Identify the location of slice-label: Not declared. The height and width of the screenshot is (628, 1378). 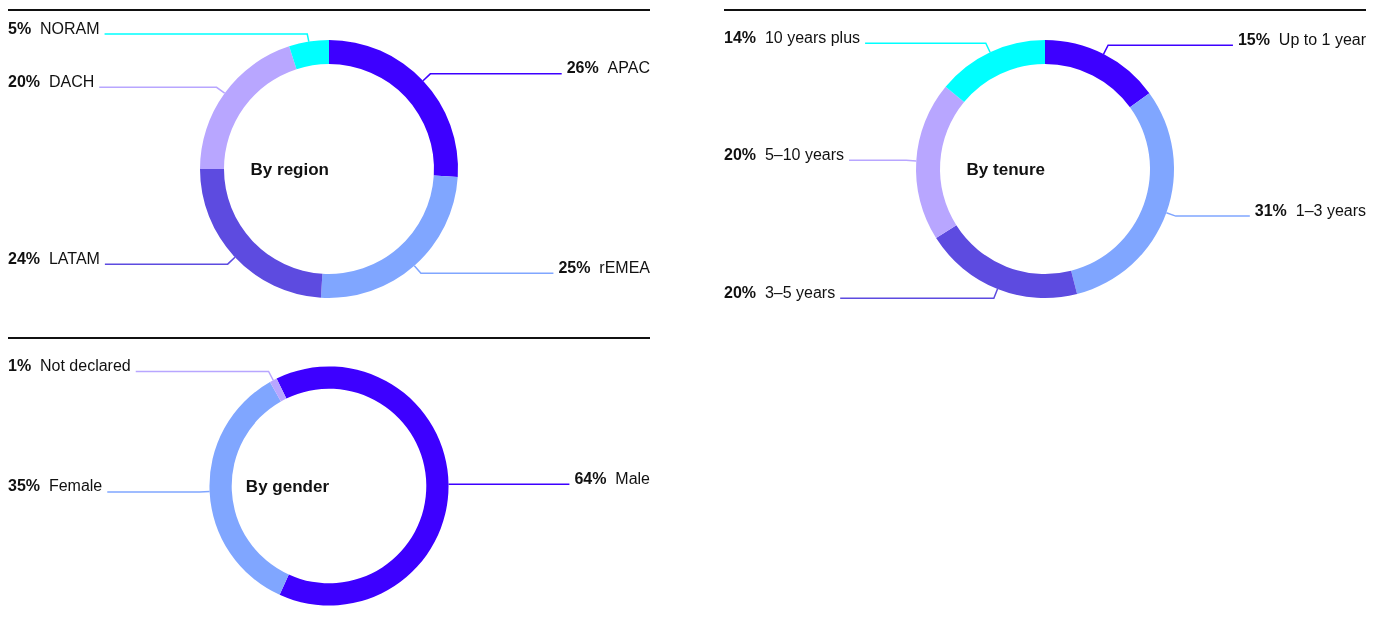
(81, 365).